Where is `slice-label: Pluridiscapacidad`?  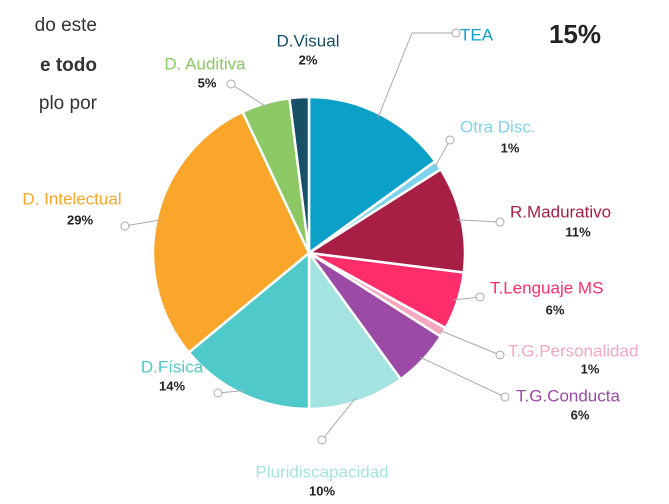 slice-label: Pluridiscapacidad is located at coordinates (321, 471).